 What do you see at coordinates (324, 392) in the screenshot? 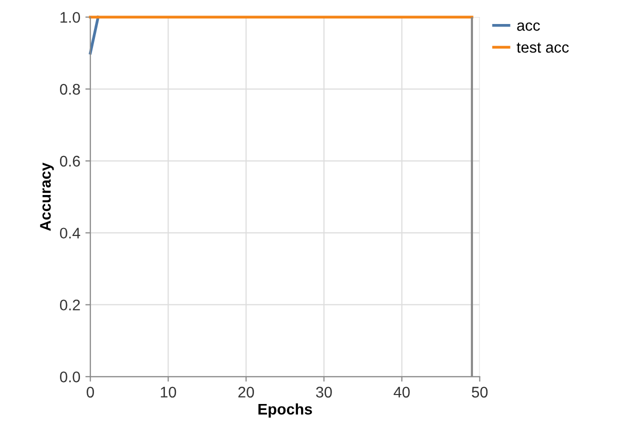
I see `x-tick-label: 30` at bounding box center [324, 392].